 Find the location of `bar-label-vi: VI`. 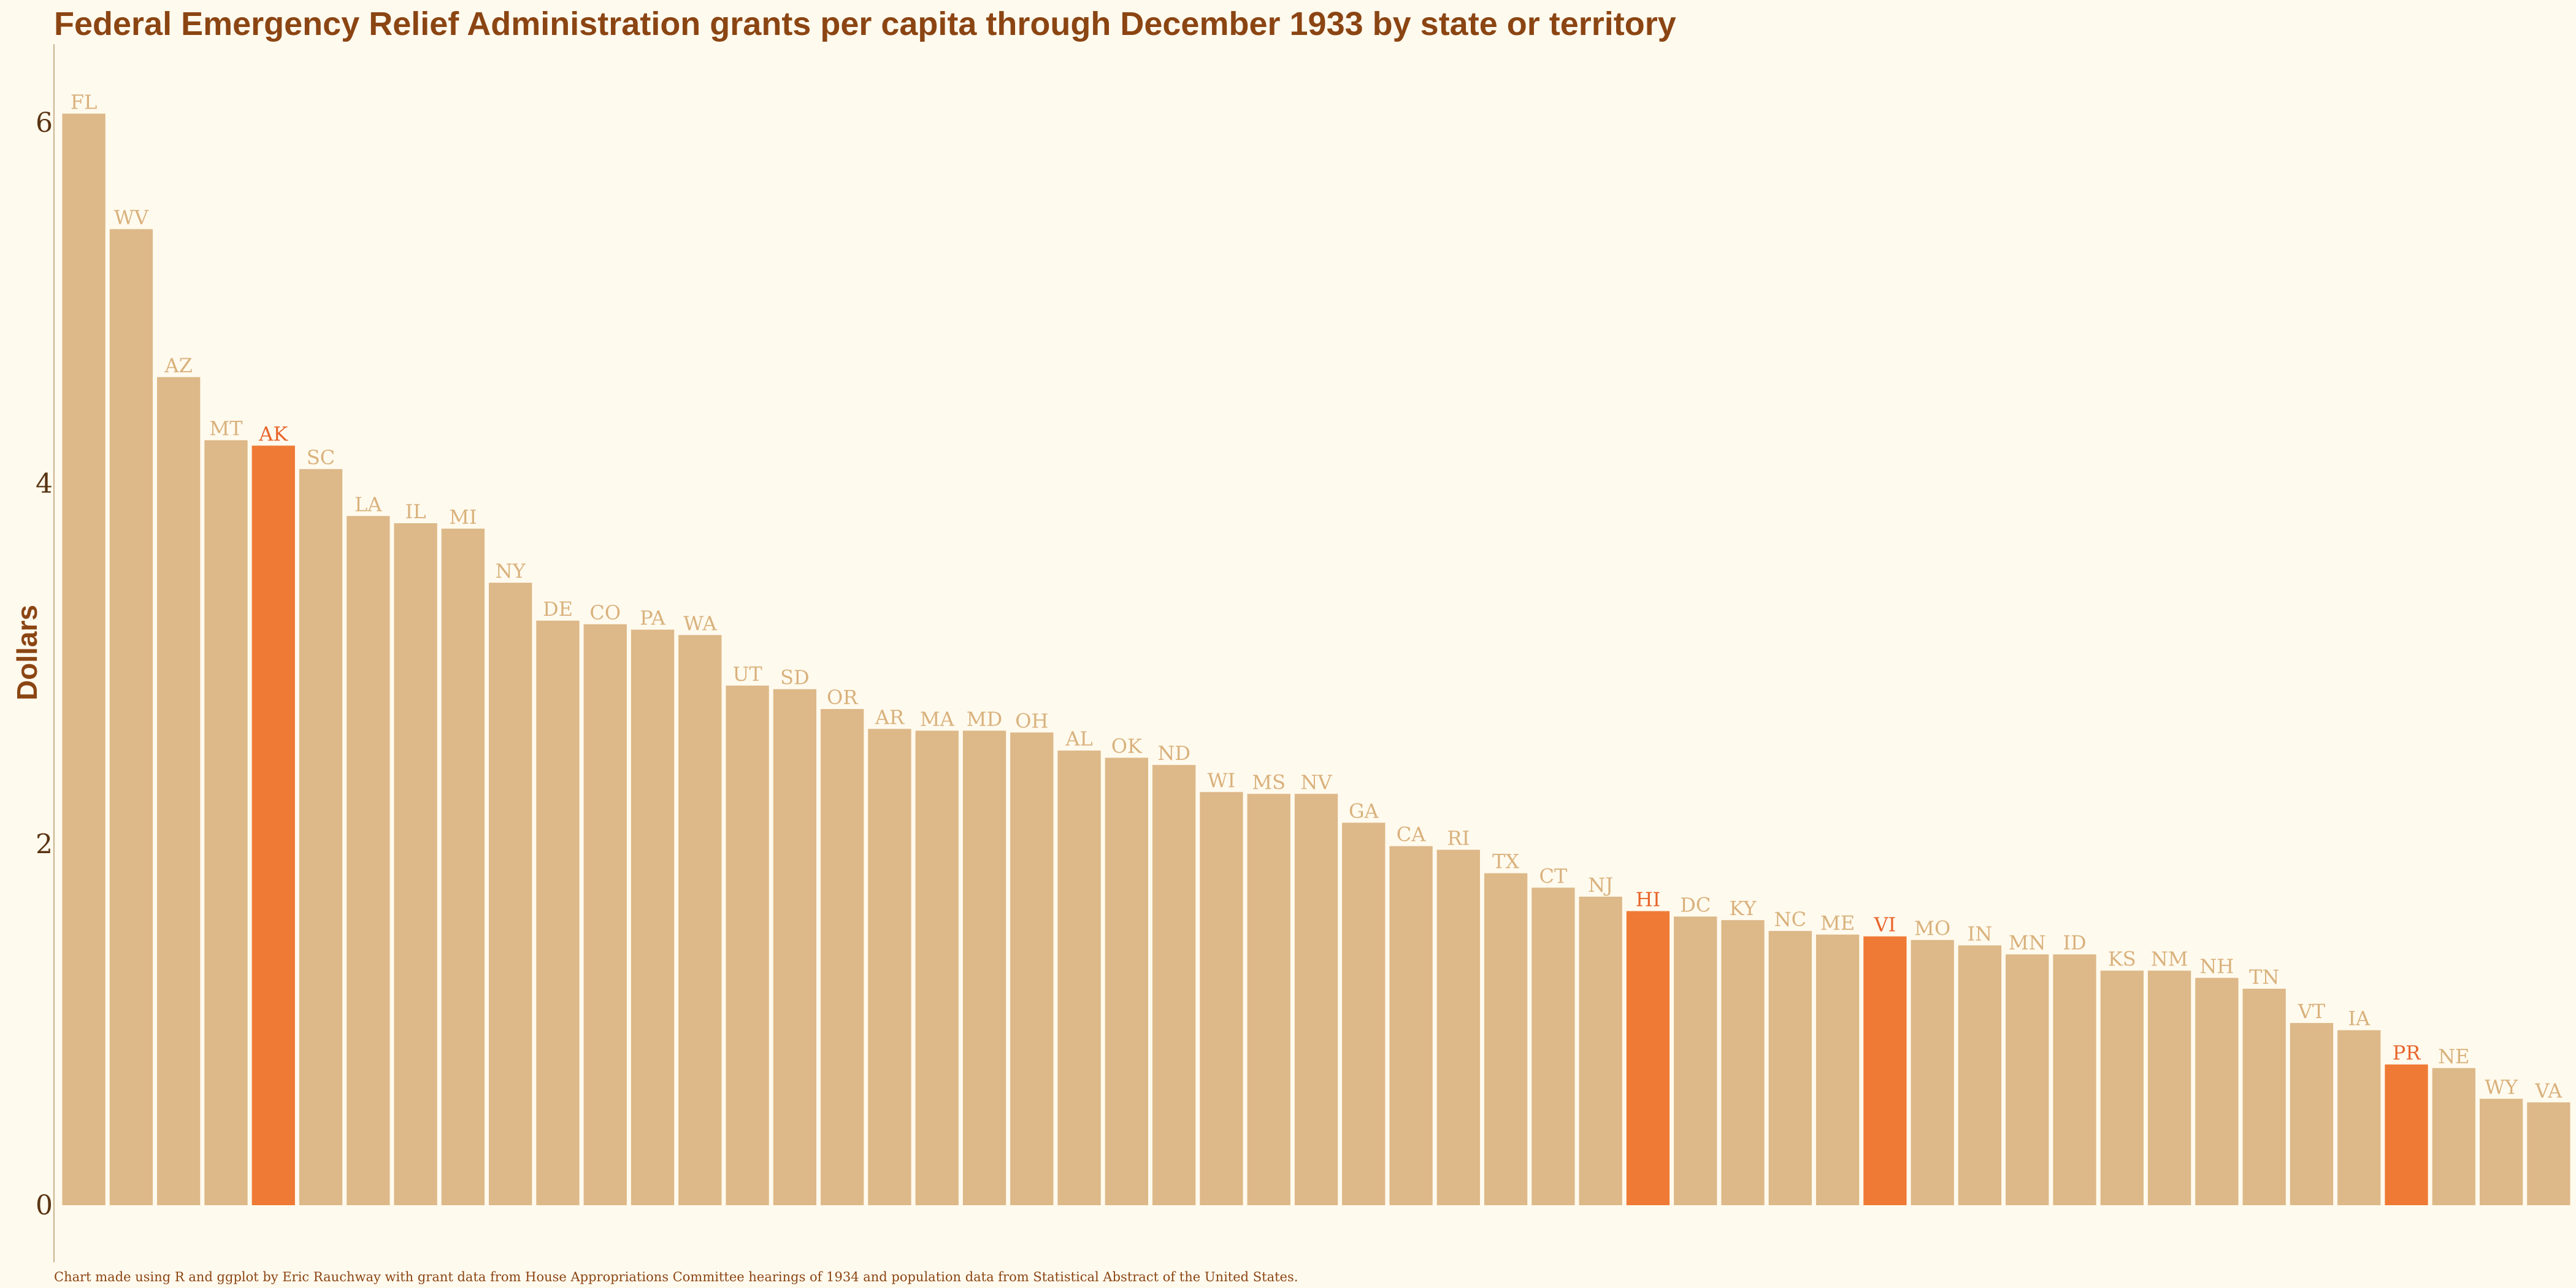

bar-label-vi: VI is located at coordinates (1885, 925).